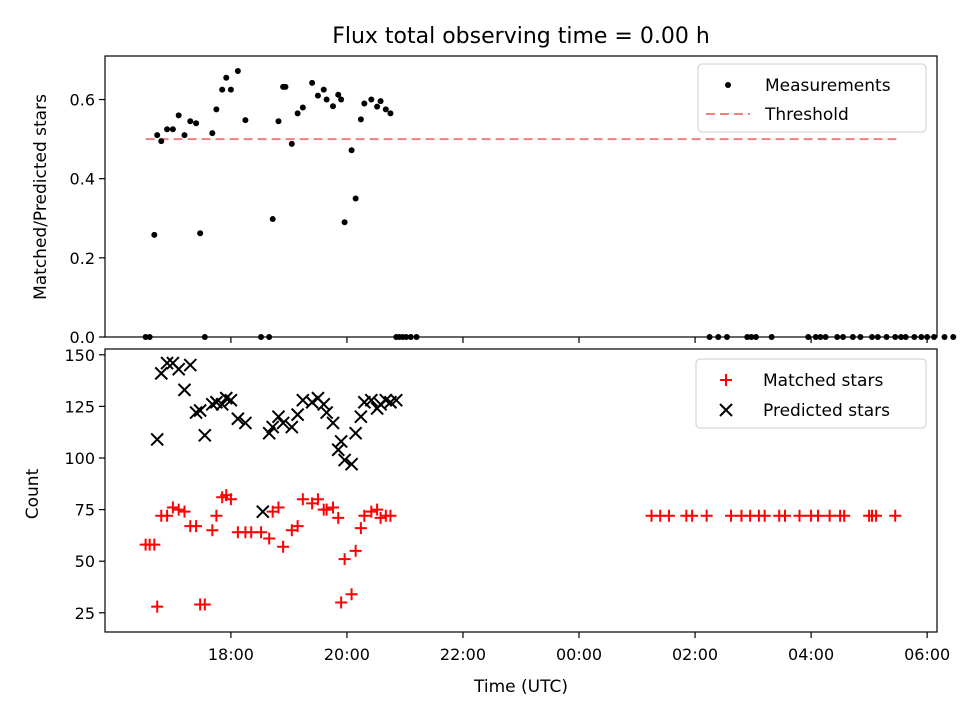 This screenshot has height=720, width=960. Describe the element at coordinates (85, 613) in the screenshot. I see `bottom-y-tick-label: 25` at that location.